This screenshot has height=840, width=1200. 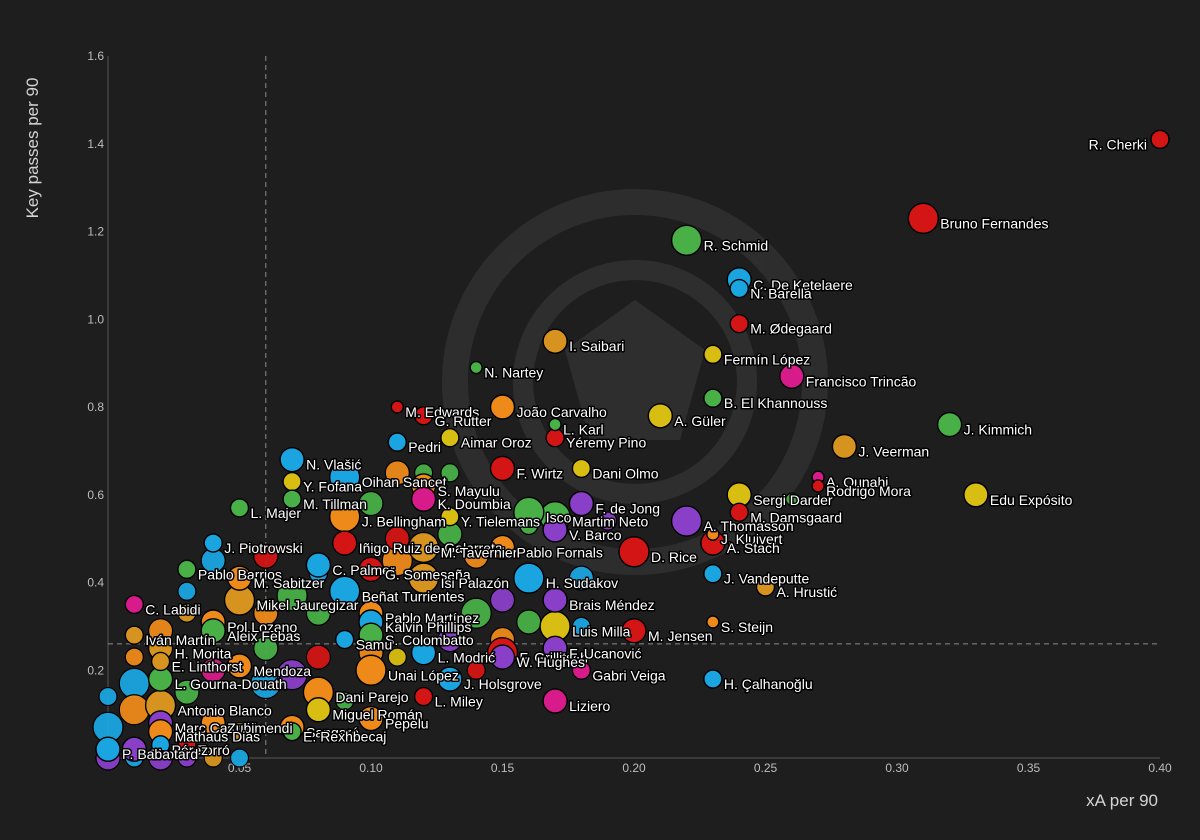 I want to click on point-label: H. Çalhanoğlu, so click(x=768, y=684).